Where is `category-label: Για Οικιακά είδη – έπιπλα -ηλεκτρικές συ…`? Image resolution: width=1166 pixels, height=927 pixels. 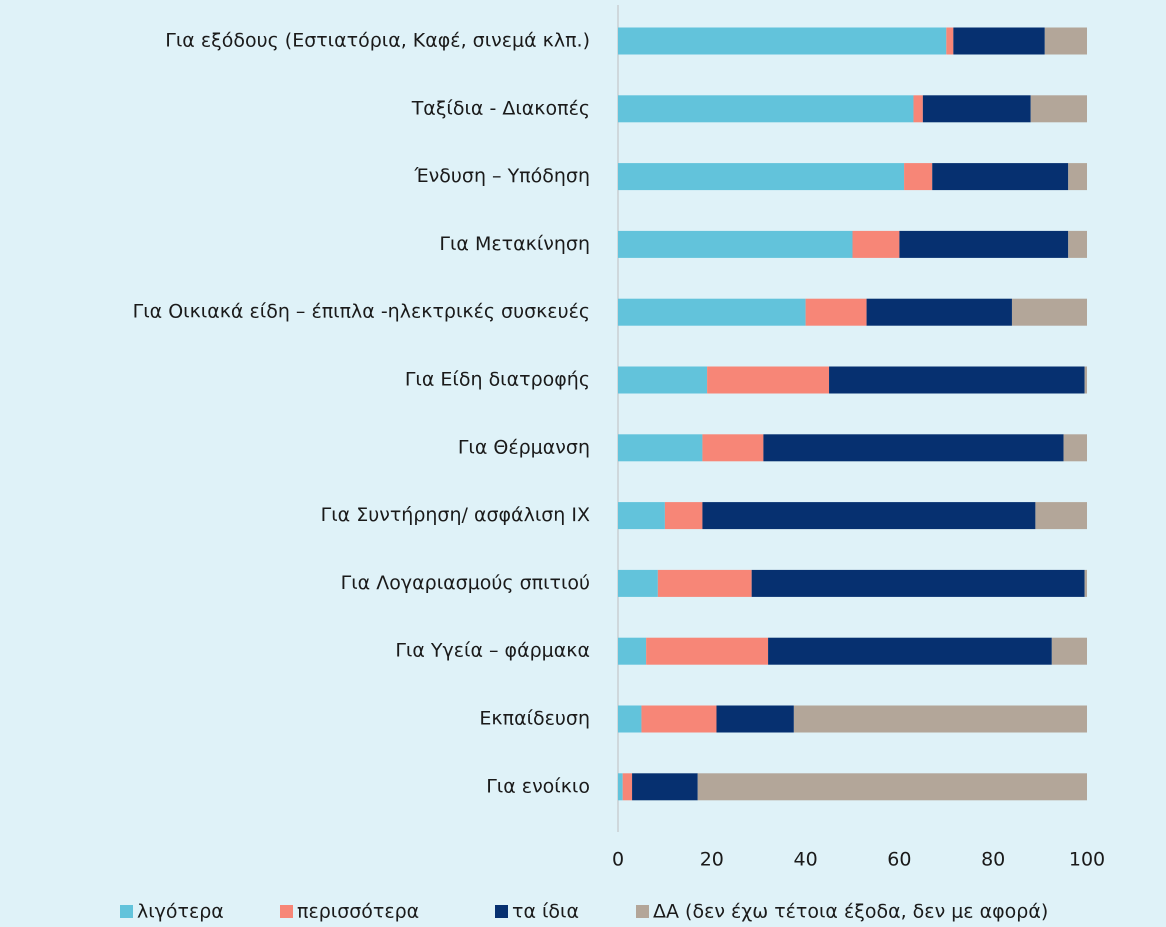 category-label: Για Οικιακά είδη – έπιπλα -ηλεκτρικές συ… is located at coordinates (361, 312).